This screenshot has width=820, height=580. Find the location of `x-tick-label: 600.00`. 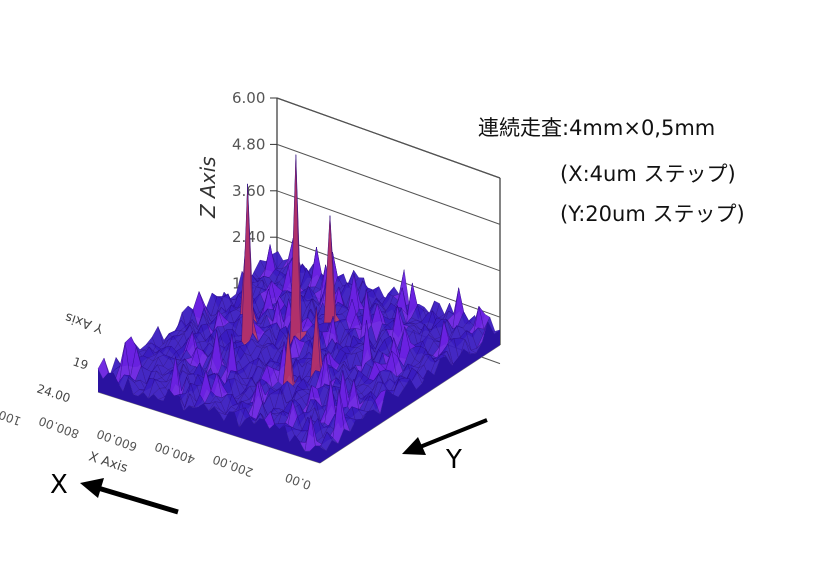

x-tick-label: 600.00 is located at coordinates (117, 440).